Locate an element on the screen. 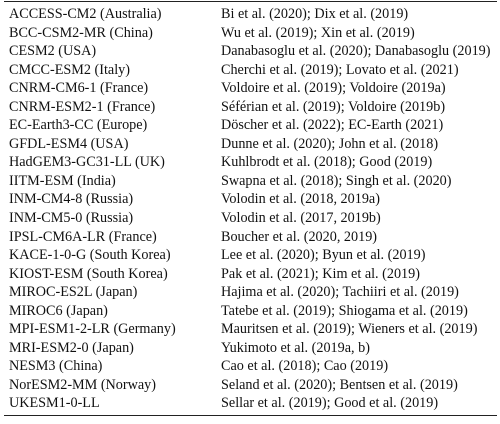  model-name-cell: IITM-ESM (India) is located at coordinates (62, 180).